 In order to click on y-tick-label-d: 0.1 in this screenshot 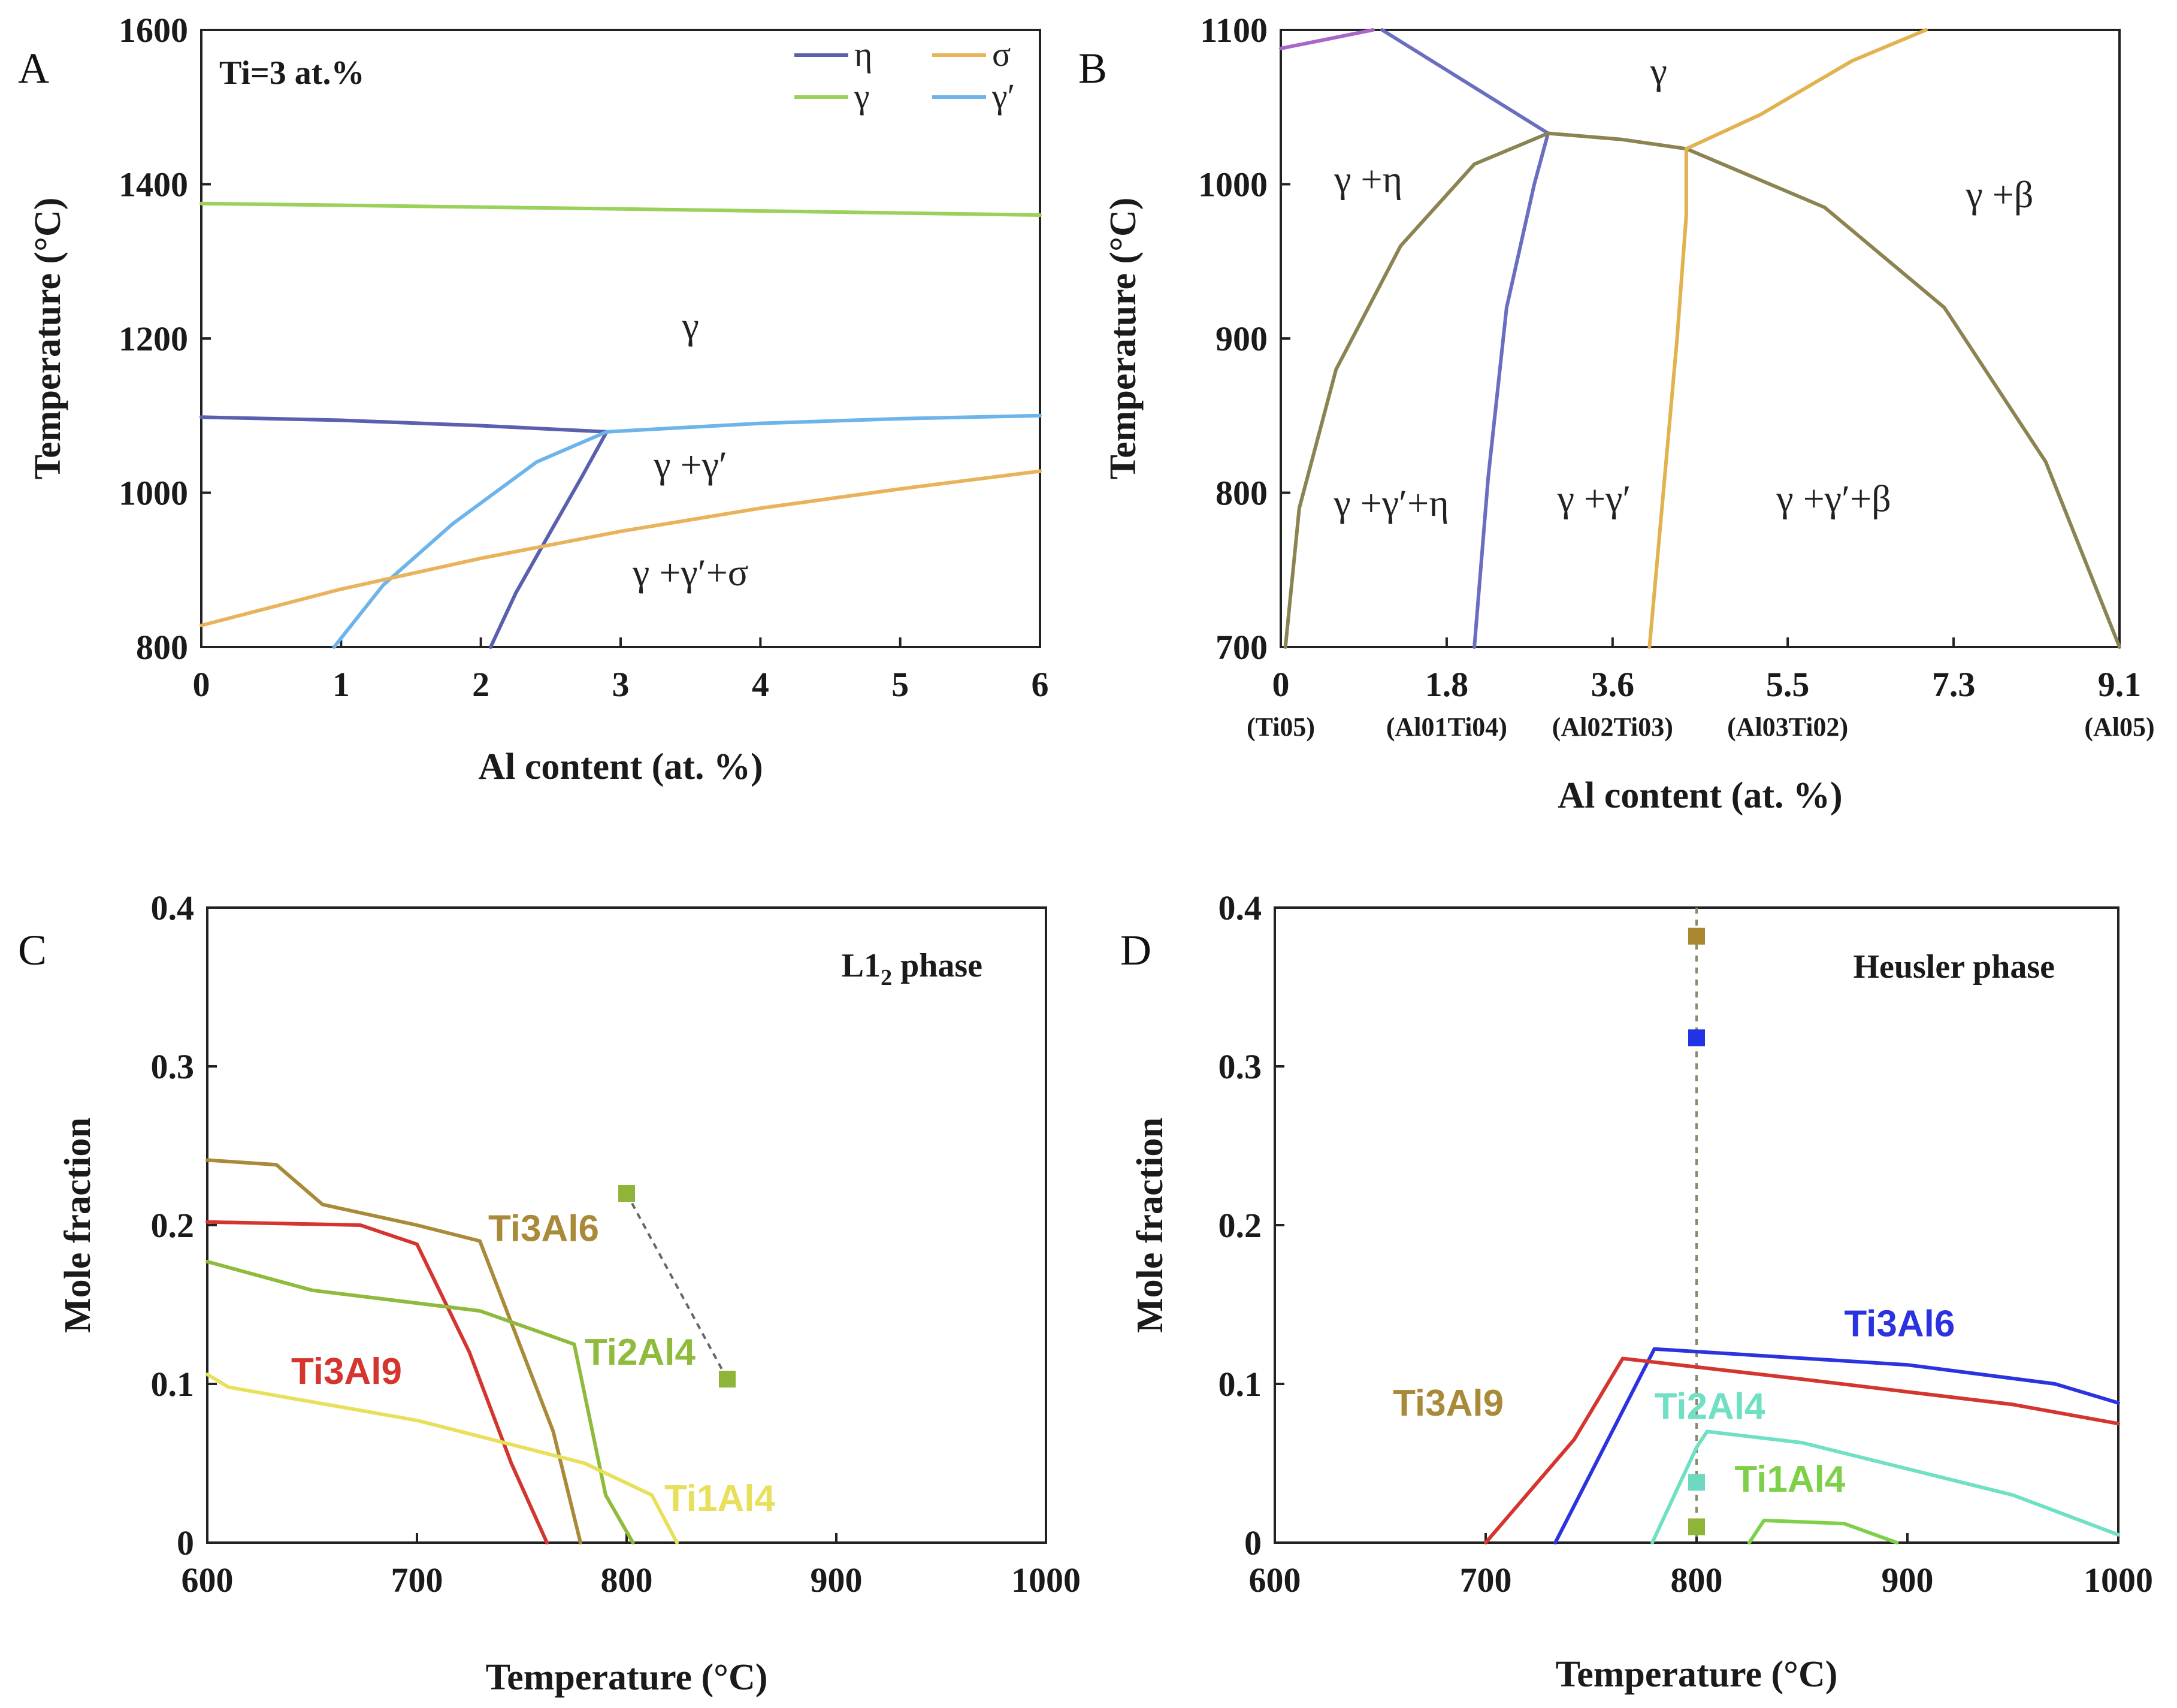, I will do `click(1240, 1385)`.